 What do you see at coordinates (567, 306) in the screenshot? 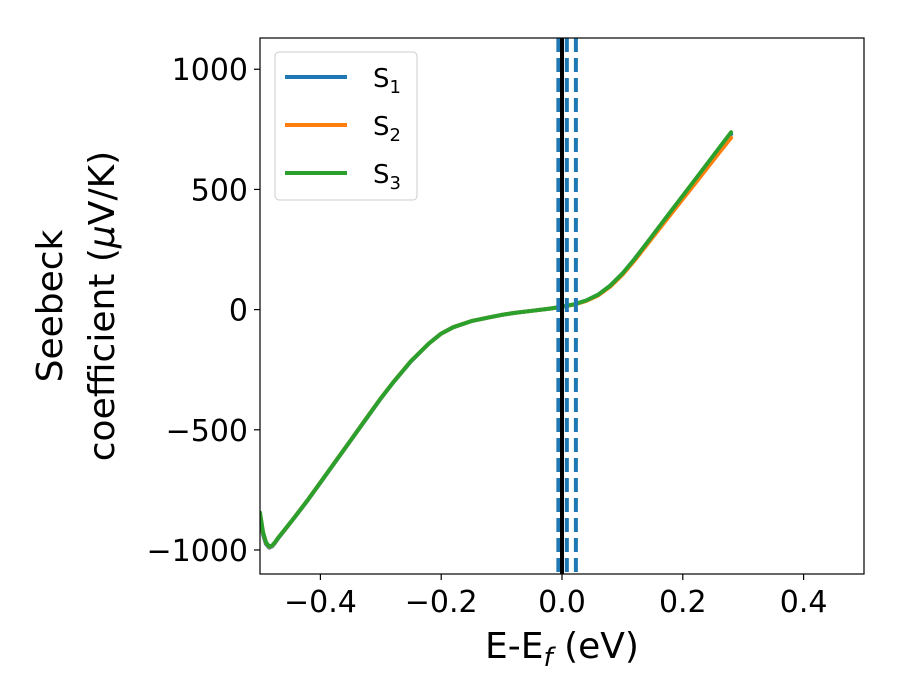
I see `vertical-reference-lines` at bounding box center [567, 306].